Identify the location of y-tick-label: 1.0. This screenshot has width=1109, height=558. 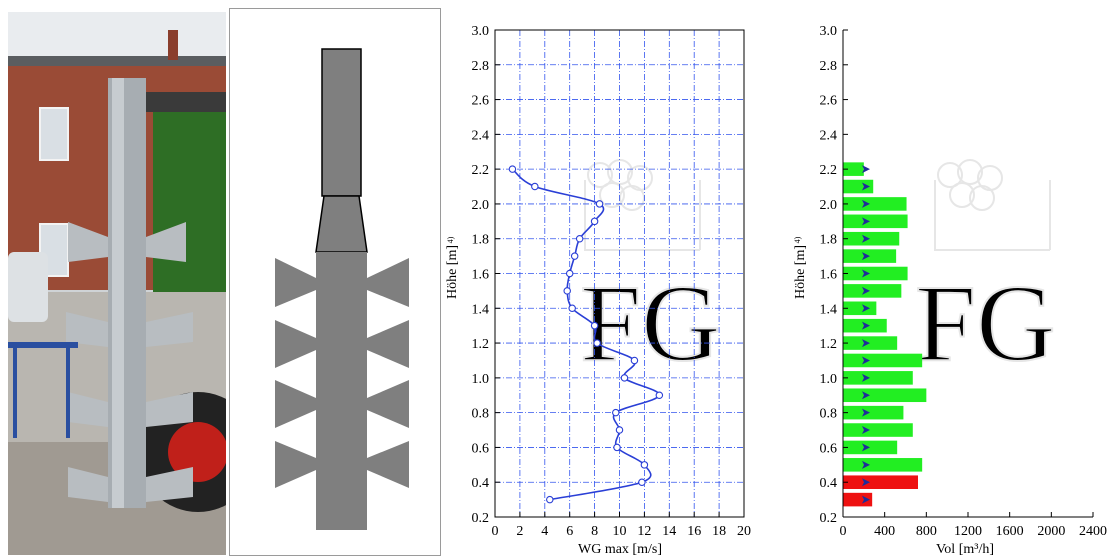
(829, 379).